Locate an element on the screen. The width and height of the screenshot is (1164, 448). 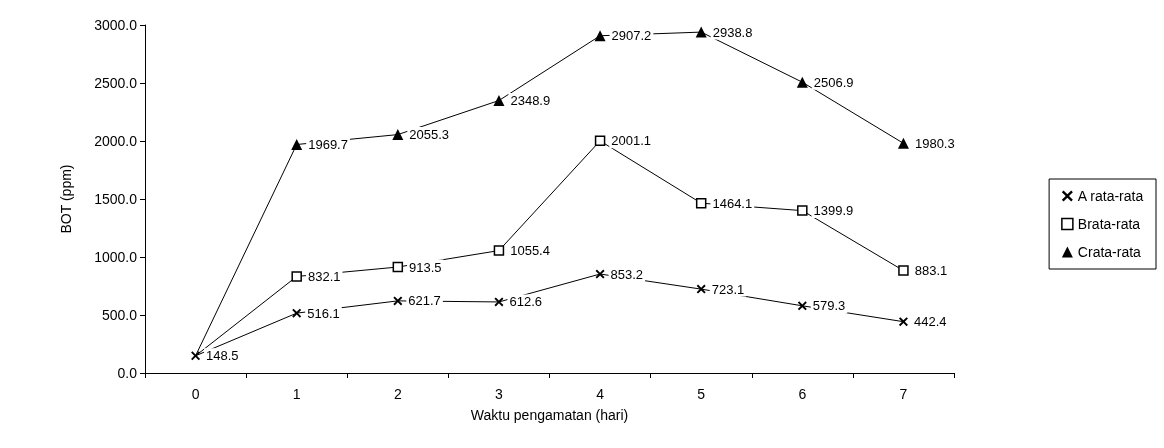
legend-label: A rata-rata is located at coordinates (1110, 196).